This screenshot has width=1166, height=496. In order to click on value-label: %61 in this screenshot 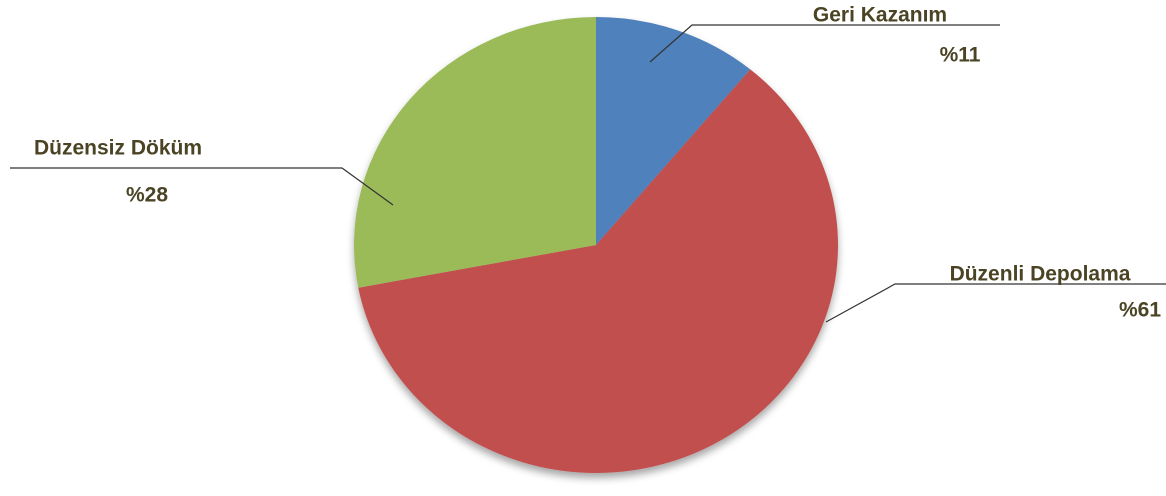, I will do `click(1140, 310)`.